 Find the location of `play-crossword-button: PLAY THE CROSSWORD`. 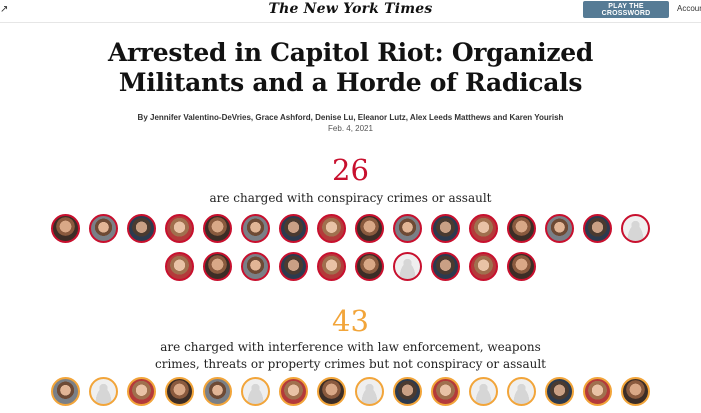

play-crossword-button: PLAY THE CROSSWORD is located at coordinates (626, 9).